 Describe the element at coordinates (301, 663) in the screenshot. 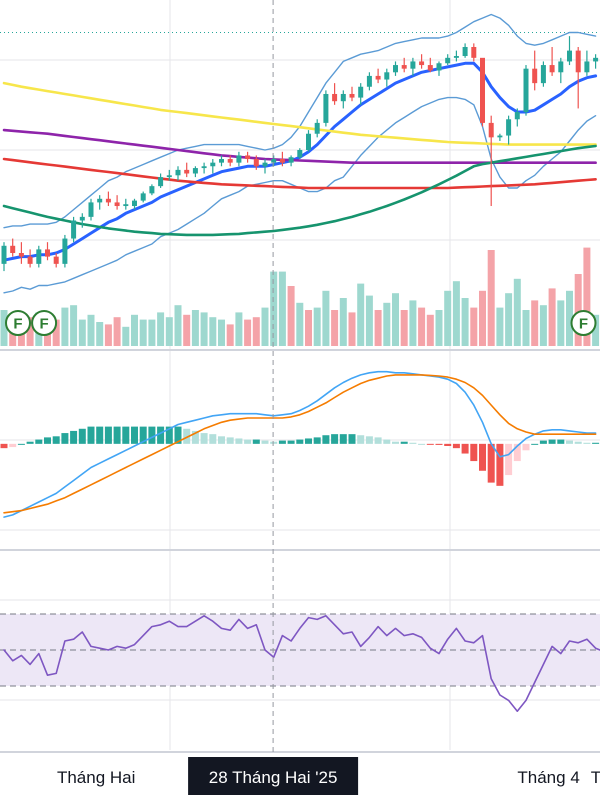

I see `rsi-line` at that location.